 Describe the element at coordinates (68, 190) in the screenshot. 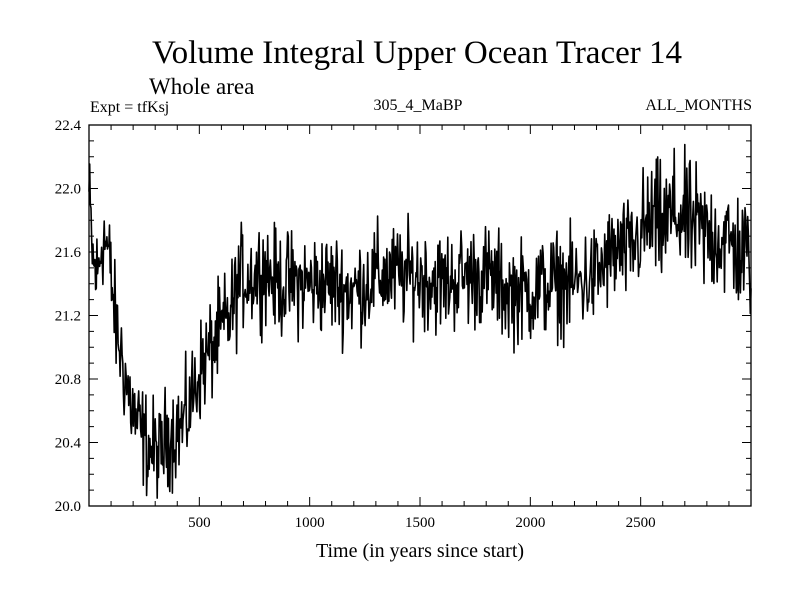

I see `y-tick-label: 22.0` at that location.